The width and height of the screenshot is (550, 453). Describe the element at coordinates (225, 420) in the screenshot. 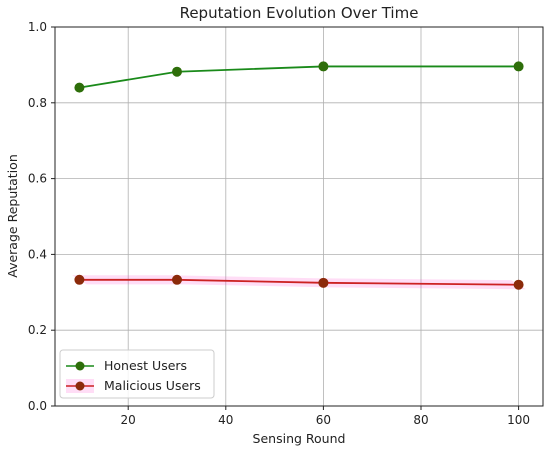

I see `x-tick-label: 40` at that location.